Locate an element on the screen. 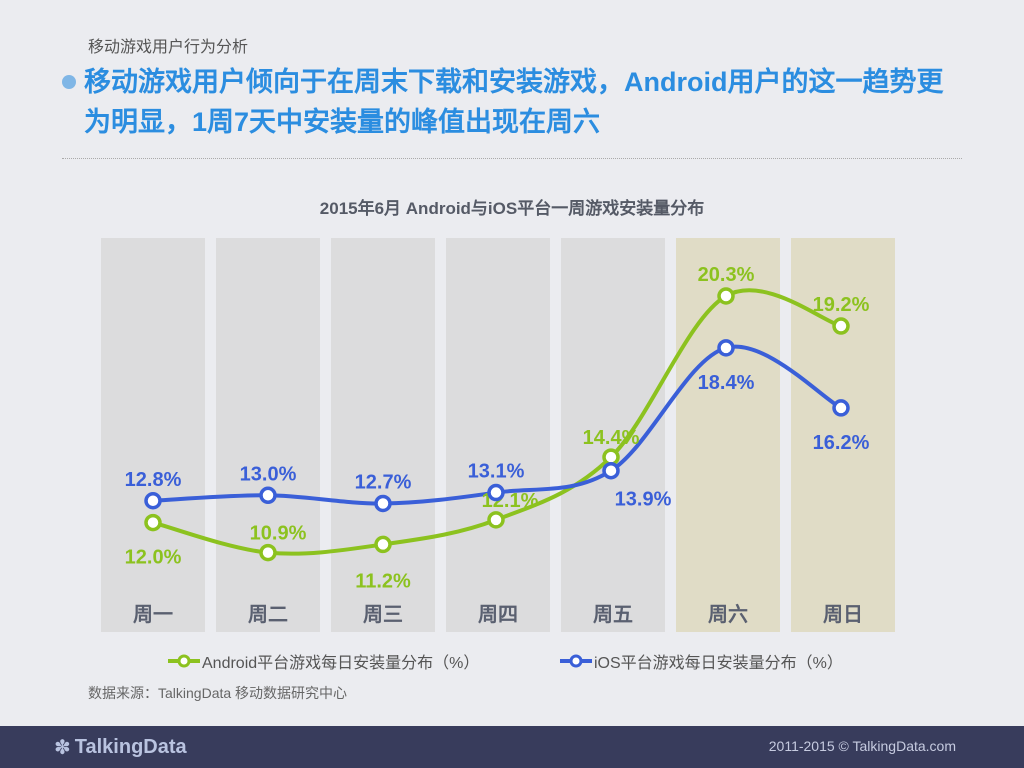 This screenshot has width=1024, height=768. day-label: 周日 is located at coordinates (843, 615).